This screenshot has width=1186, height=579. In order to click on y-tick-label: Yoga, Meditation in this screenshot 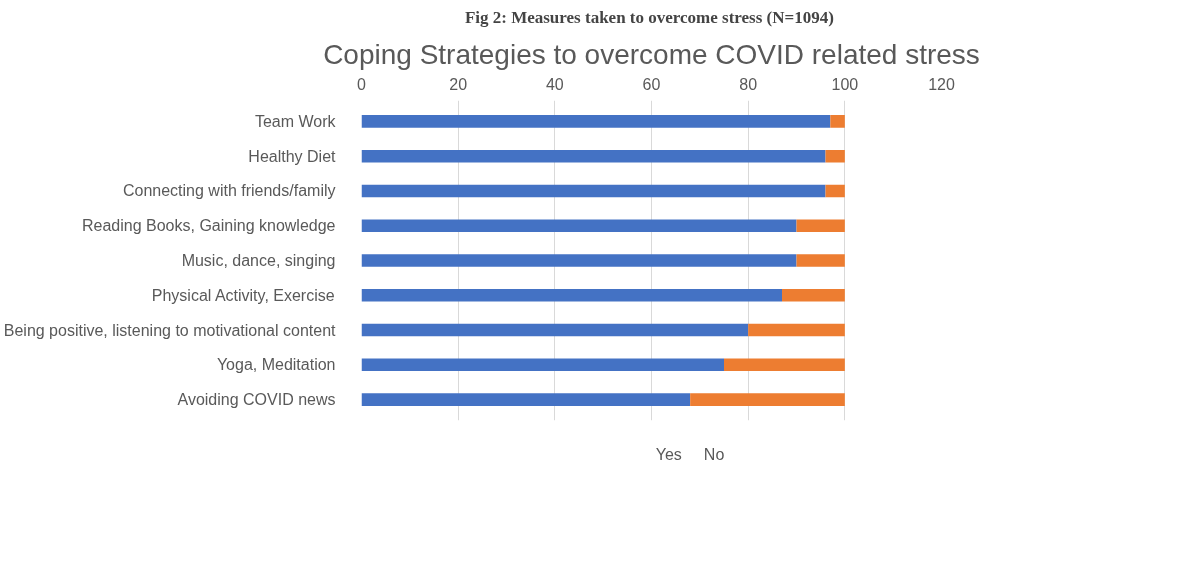, I will do `click(276, 365)`.